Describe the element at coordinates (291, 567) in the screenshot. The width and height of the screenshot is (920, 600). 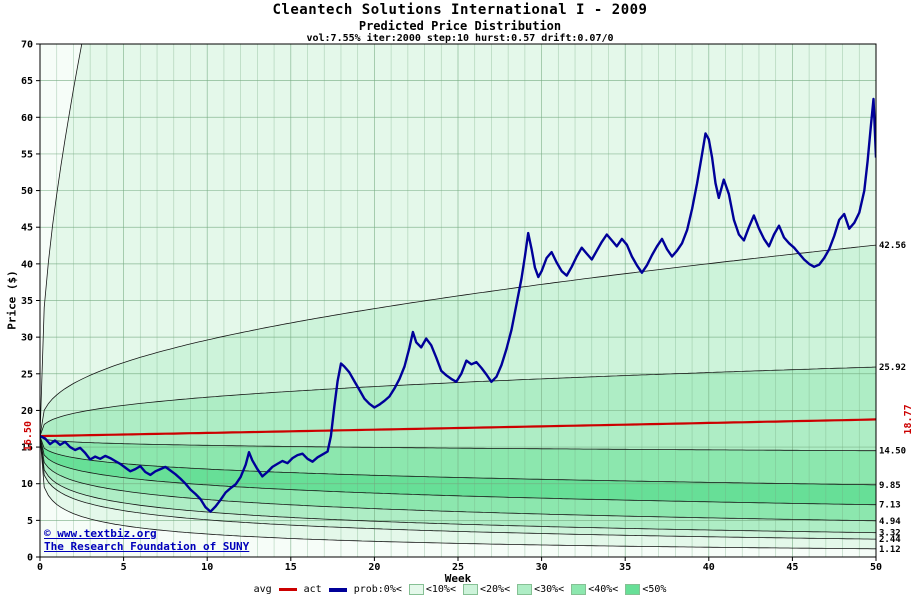
I see `x-tick-label: 15` at that location.